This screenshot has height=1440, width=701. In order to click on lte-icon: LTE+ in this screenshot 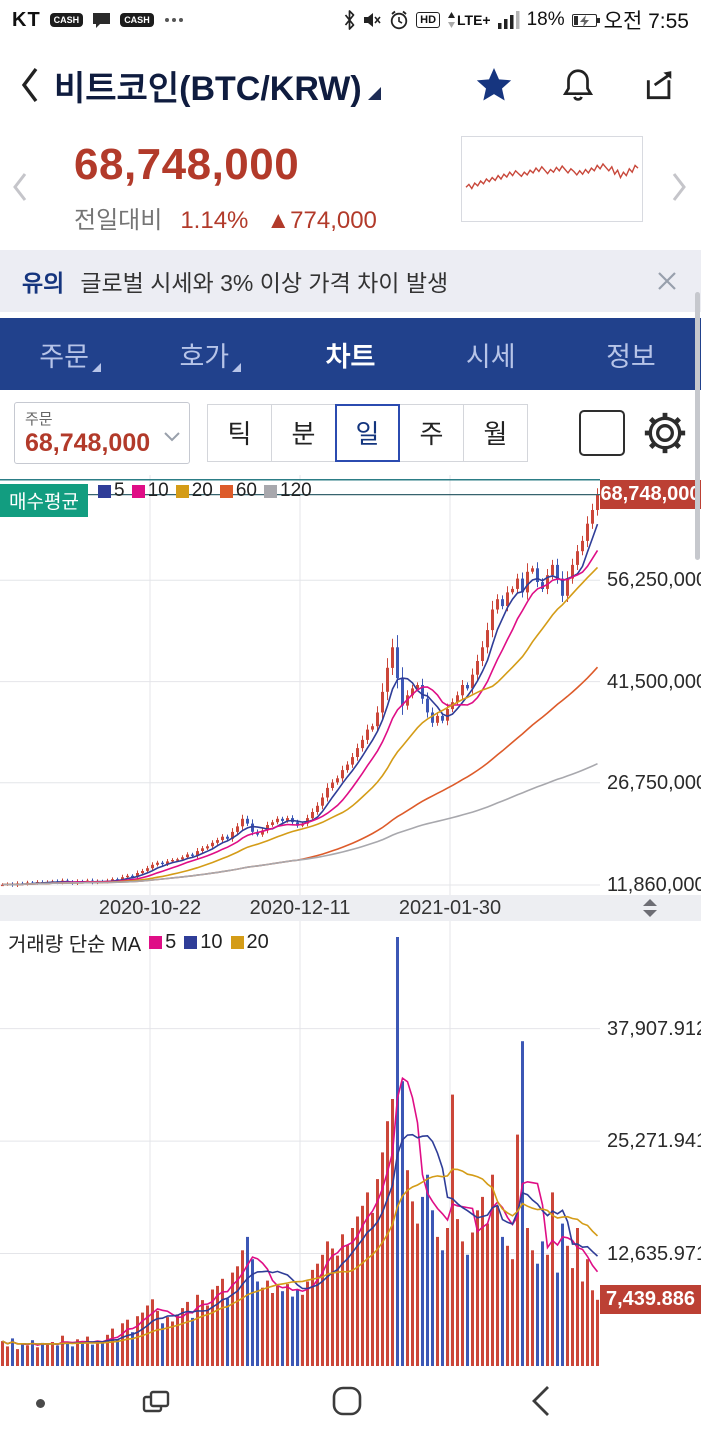, I will do `click(469, 20)`.